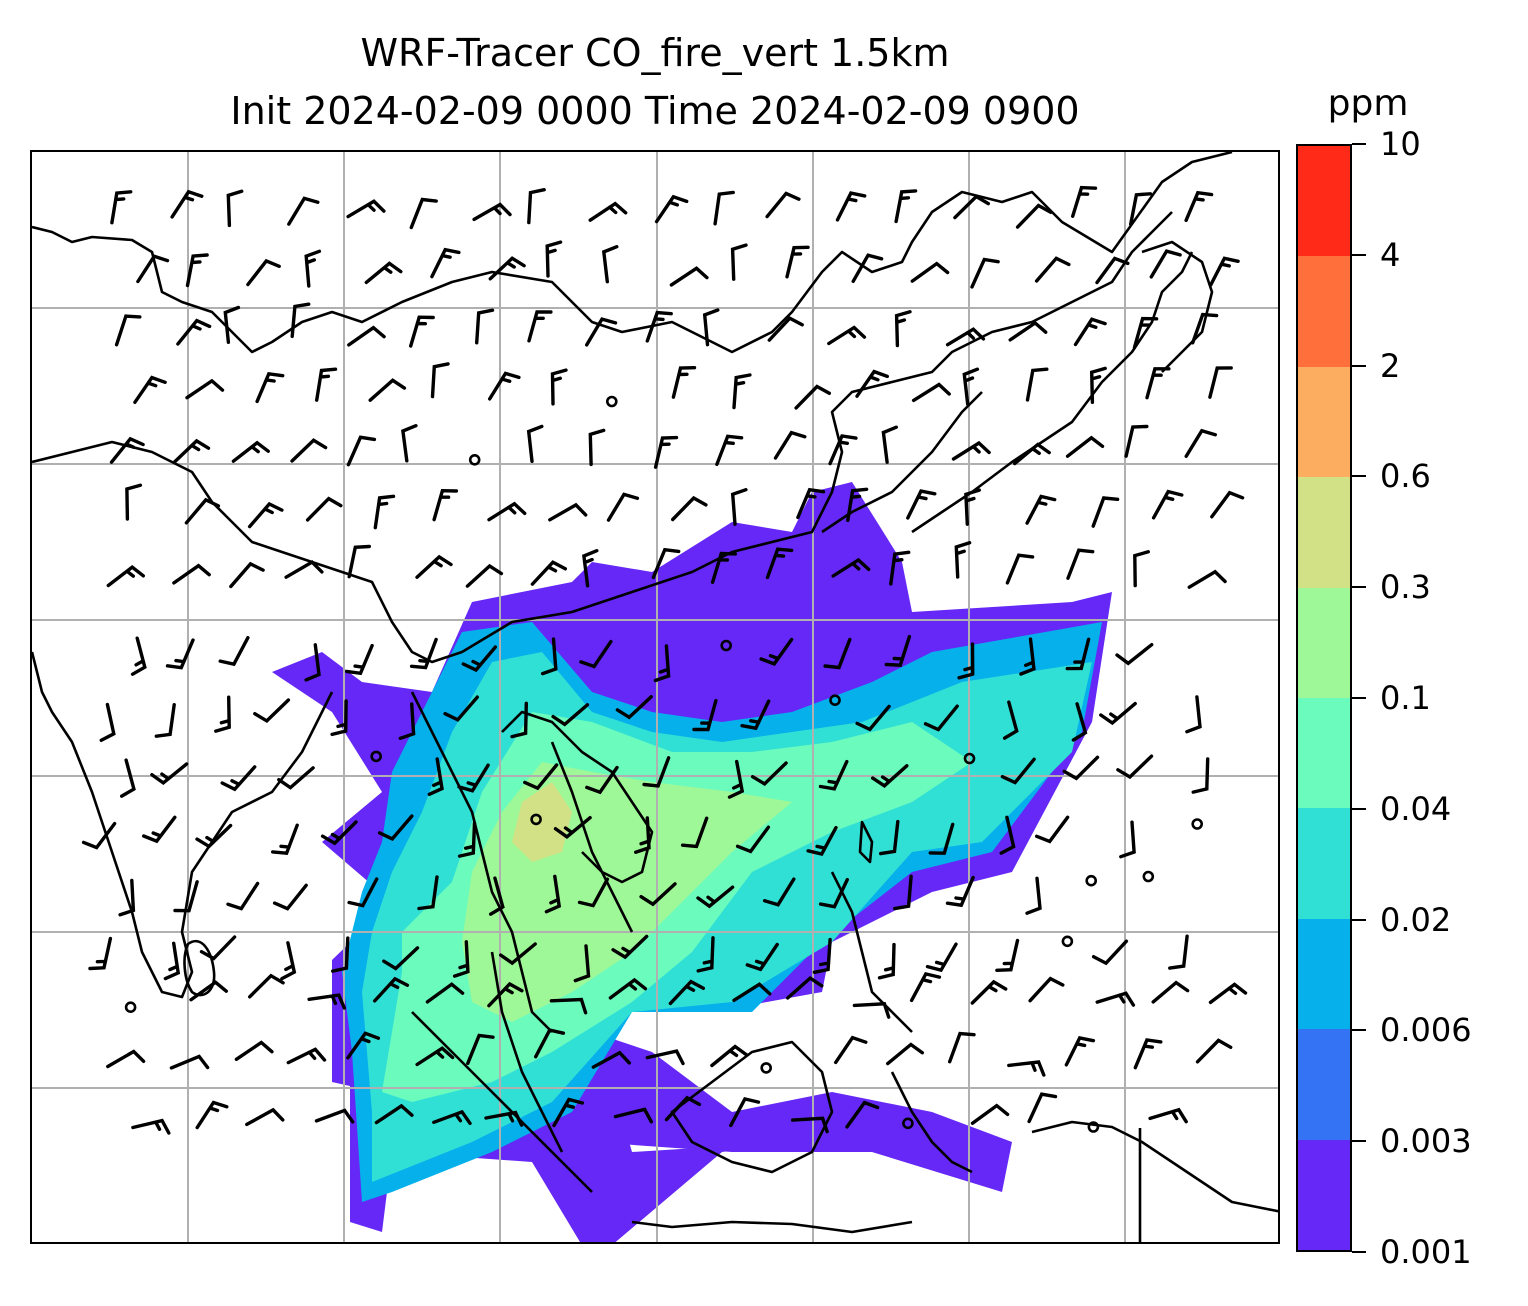 This screenshot has width=1528, height=1306. I want to click on himalaya-border, so click(247, 552).